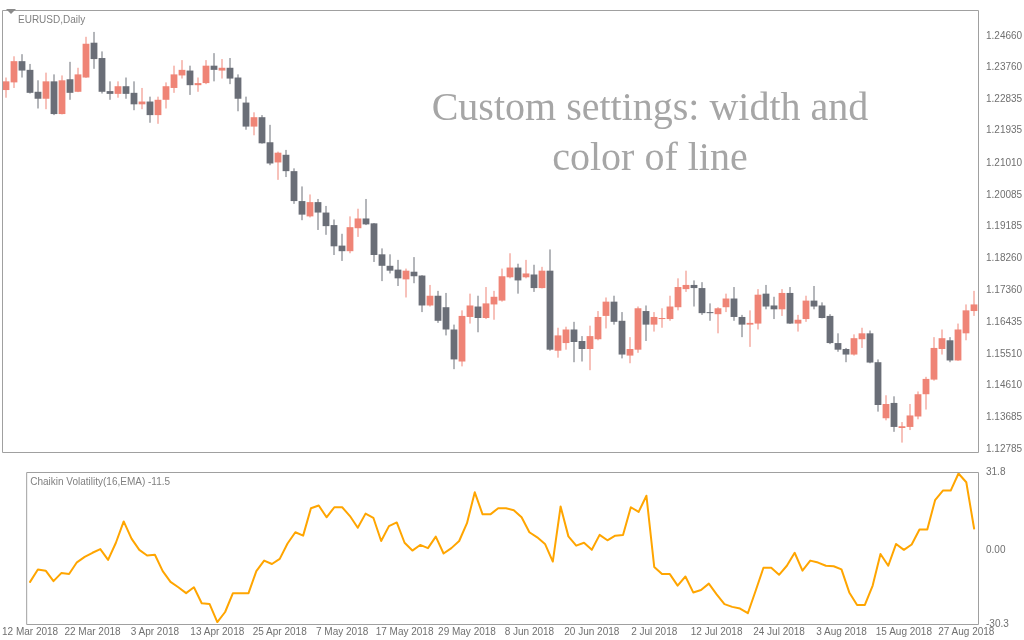 The image size is (1024, 640). Describe the element at coordinates (1004, 130) in the screenshot. I see `y-tick-label: 1.21935` at that location.